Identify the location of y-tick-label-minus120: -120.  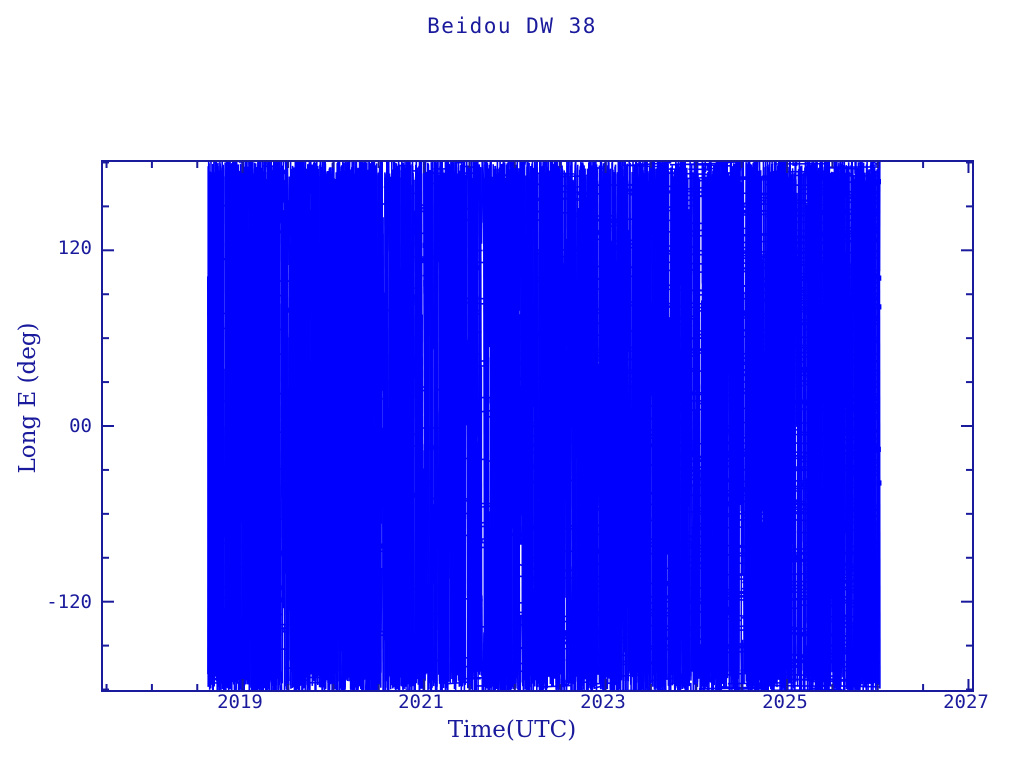
(69, 602).